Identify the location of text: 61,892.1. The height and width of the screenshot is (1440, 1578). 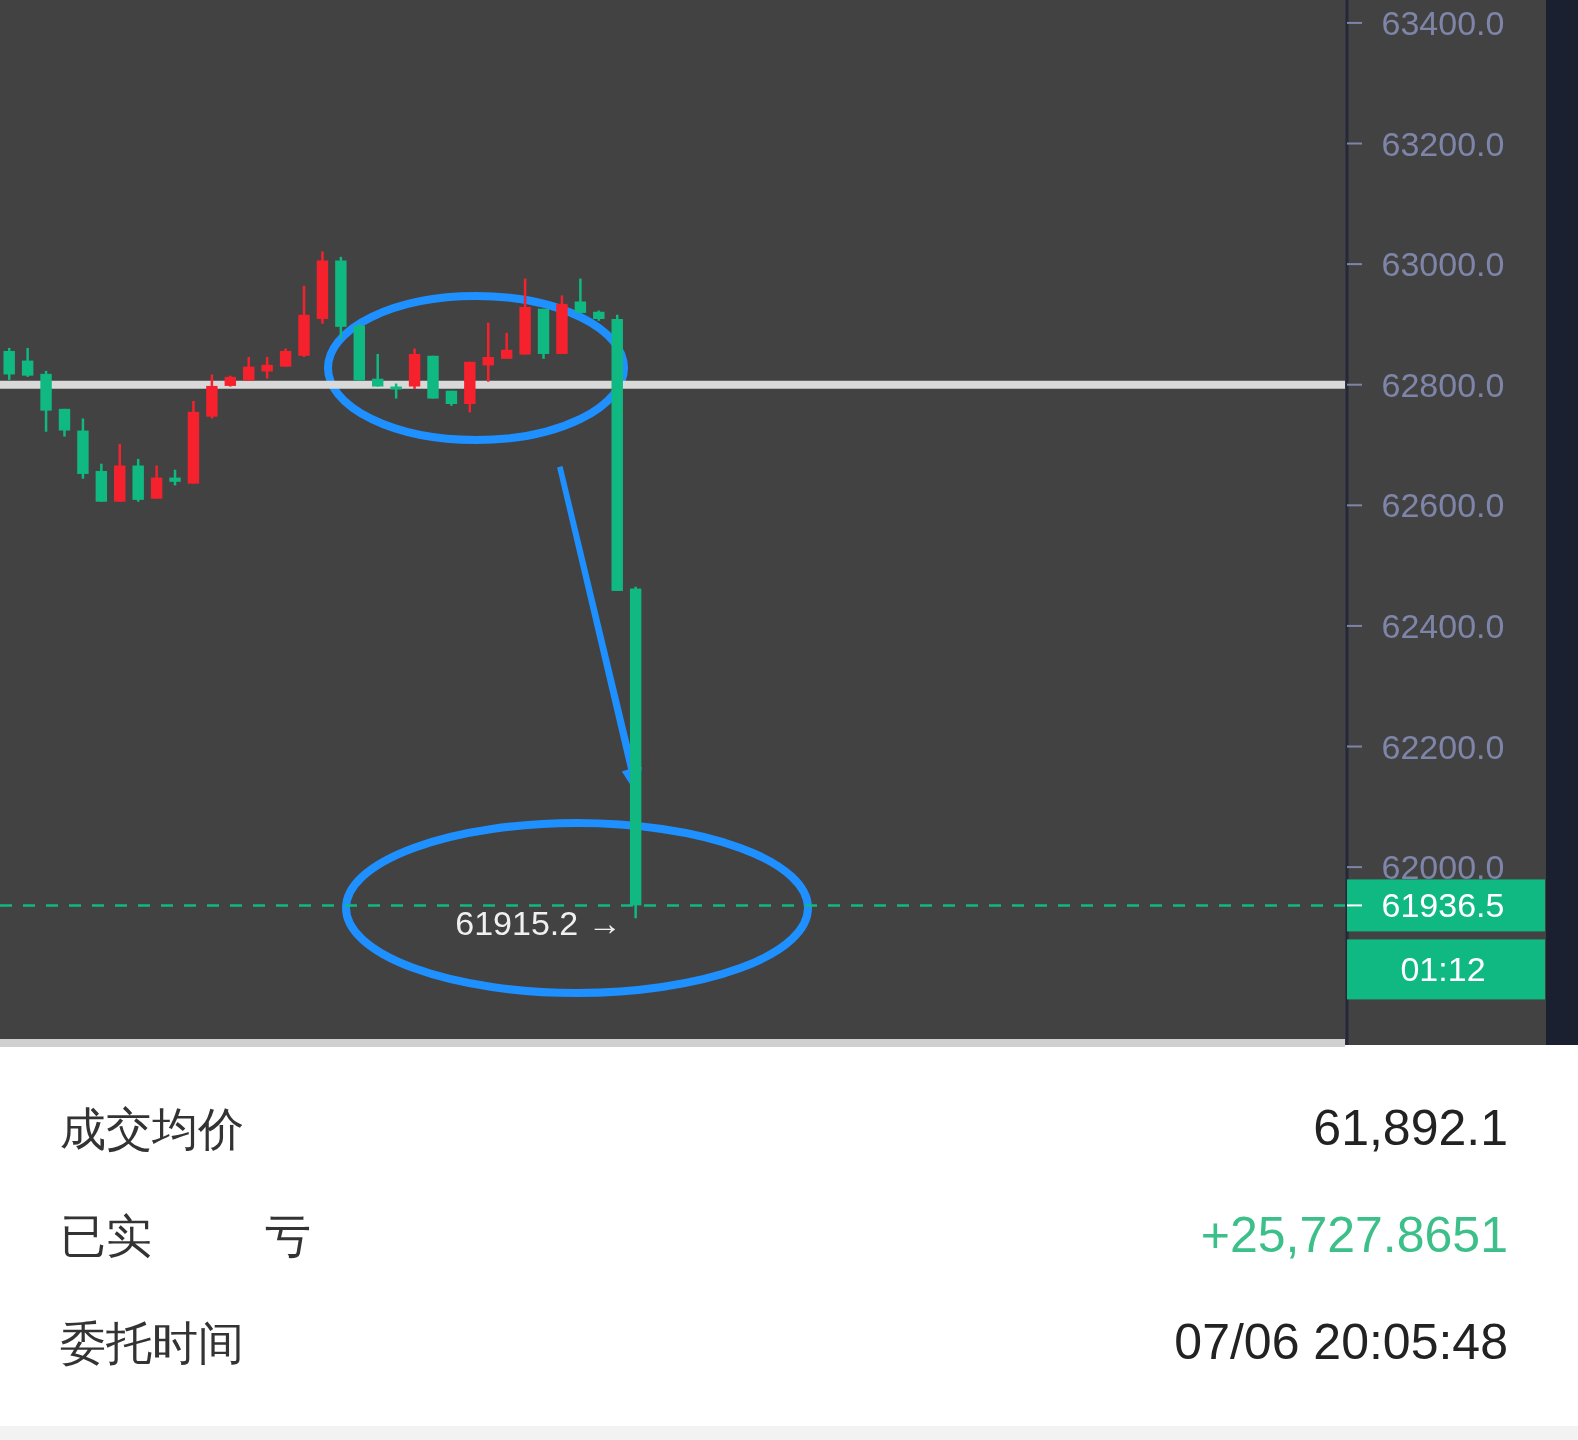
(1410, 1128).